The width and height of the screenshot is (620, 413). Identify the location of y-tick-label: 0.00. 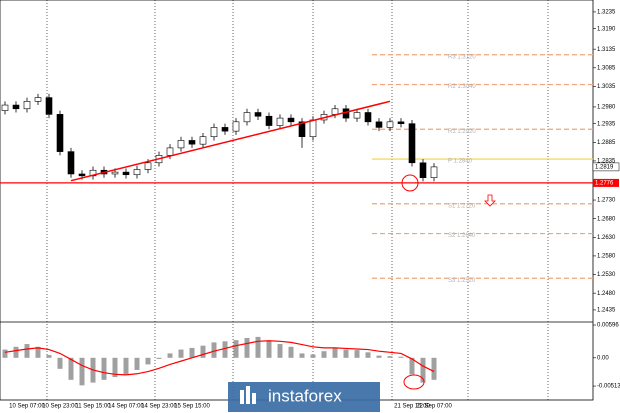
(603, 358).